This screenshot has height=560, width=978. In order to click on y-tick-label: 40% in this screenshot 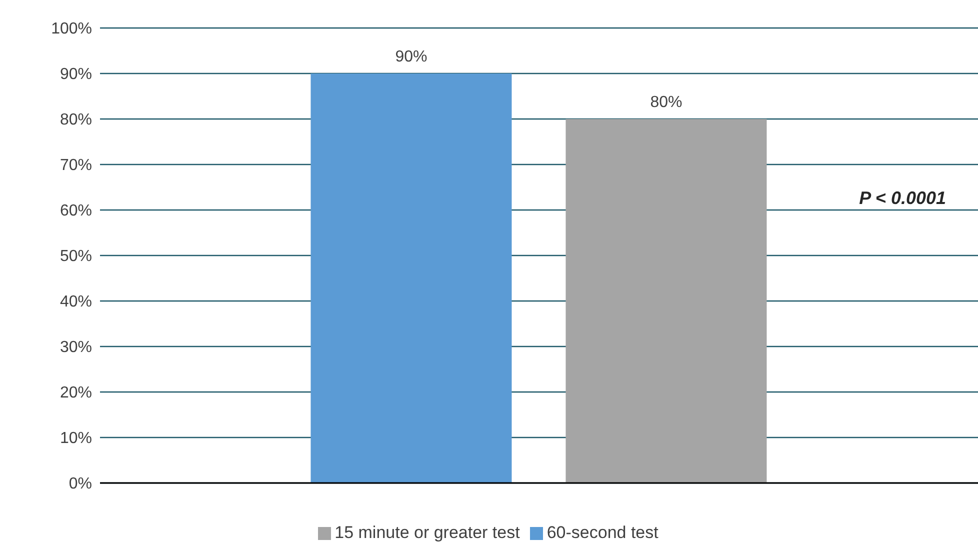, I will do `click(76, 302)`.